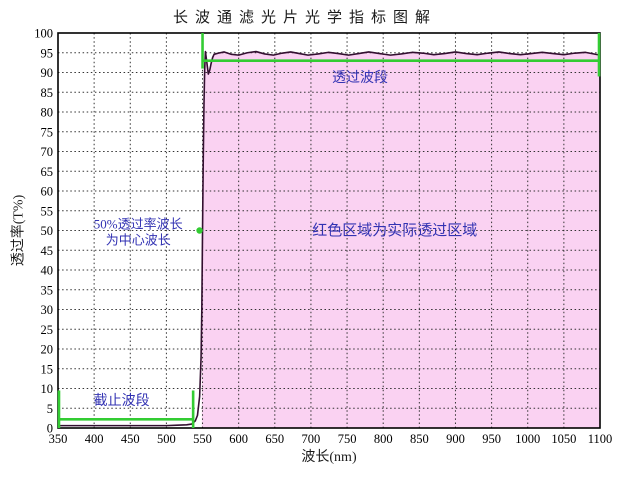  I want to click on y-tick-label: 10, so click(47, 389).